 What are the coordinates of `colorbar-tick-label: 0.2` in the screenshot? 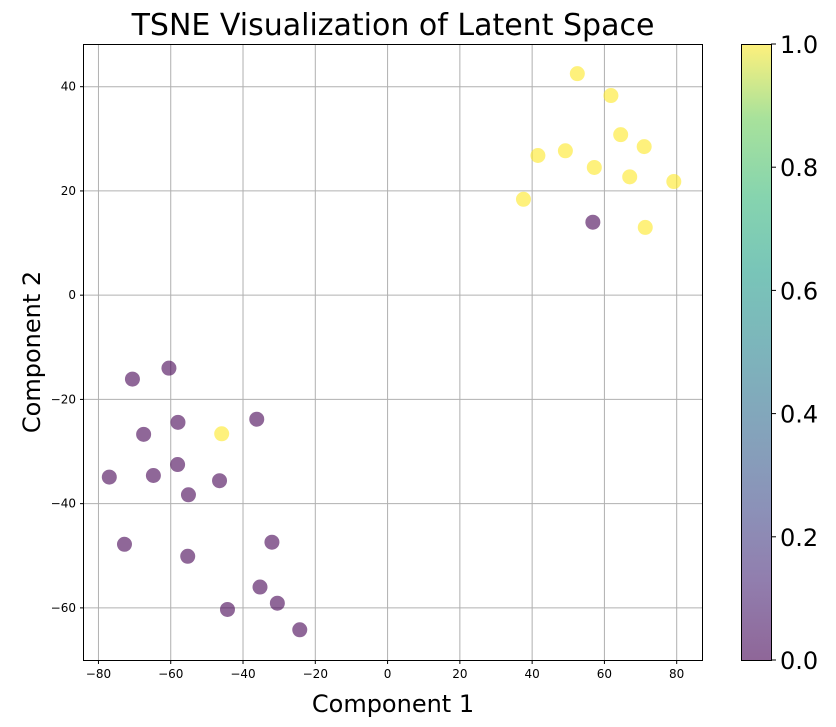 It's located at (799, 538).